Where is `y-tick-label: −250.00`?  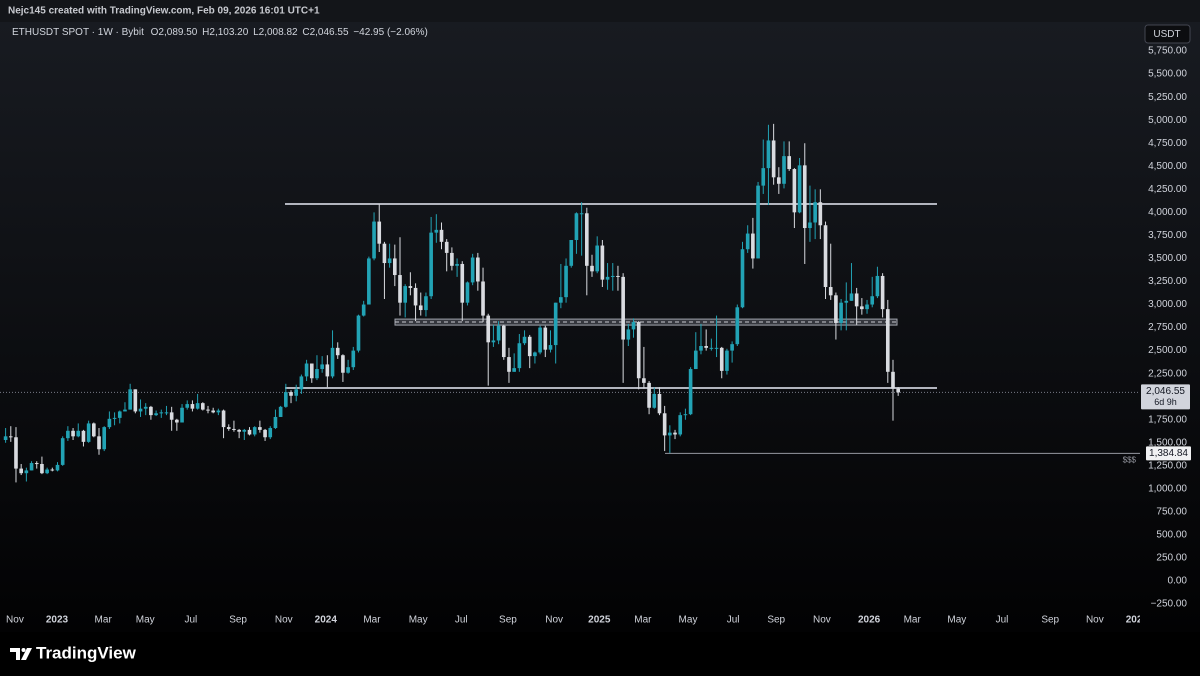 y-tick-label: −250.00 is located at coordinates (1169, 604).